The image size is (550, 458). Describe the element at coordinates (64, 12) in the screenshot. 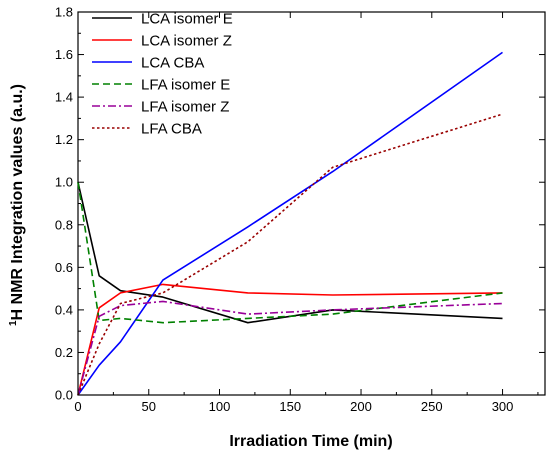

I see `y-tick-label: 1.8` at that location.